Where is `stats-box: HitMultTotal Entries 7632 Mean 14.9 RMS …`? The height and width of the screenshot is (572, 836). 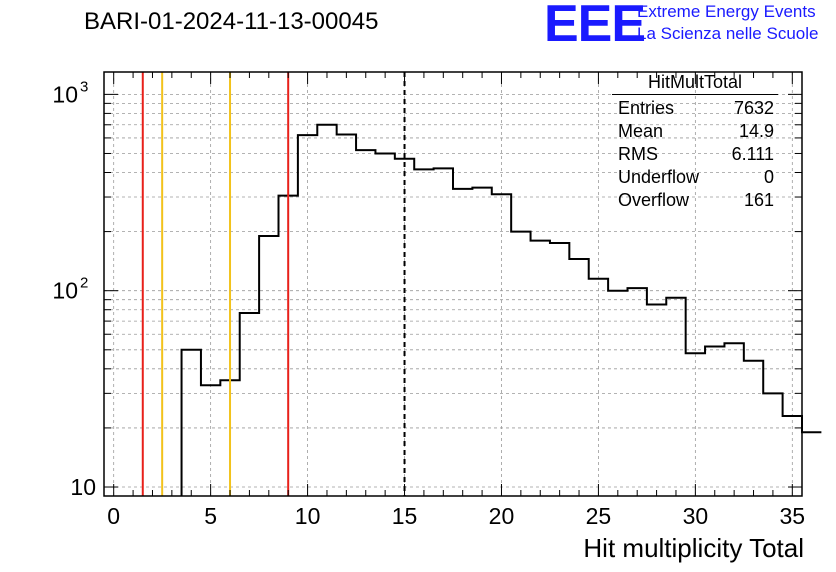
stats-box: HitMultTotal Entries 7632 Mean 14.9 RMS … is located at coordinates (695, 142).